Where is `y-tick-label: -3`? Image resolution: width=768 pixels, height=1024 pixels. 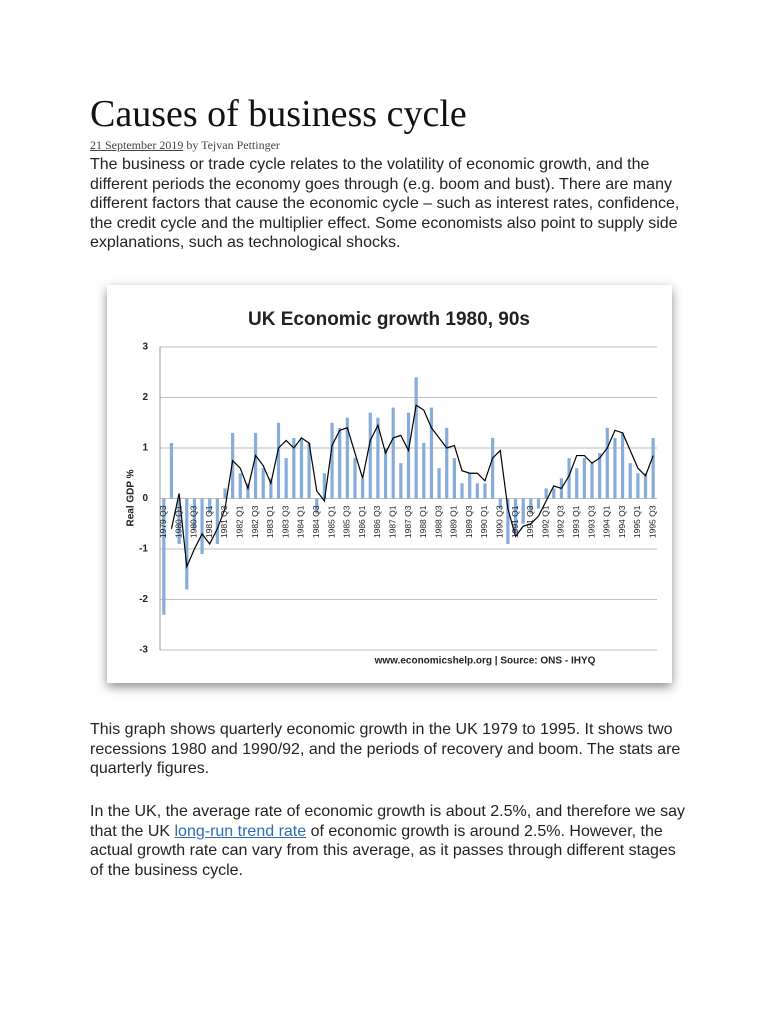
y-tick-label: -3 is located at coordinates (143, 650).